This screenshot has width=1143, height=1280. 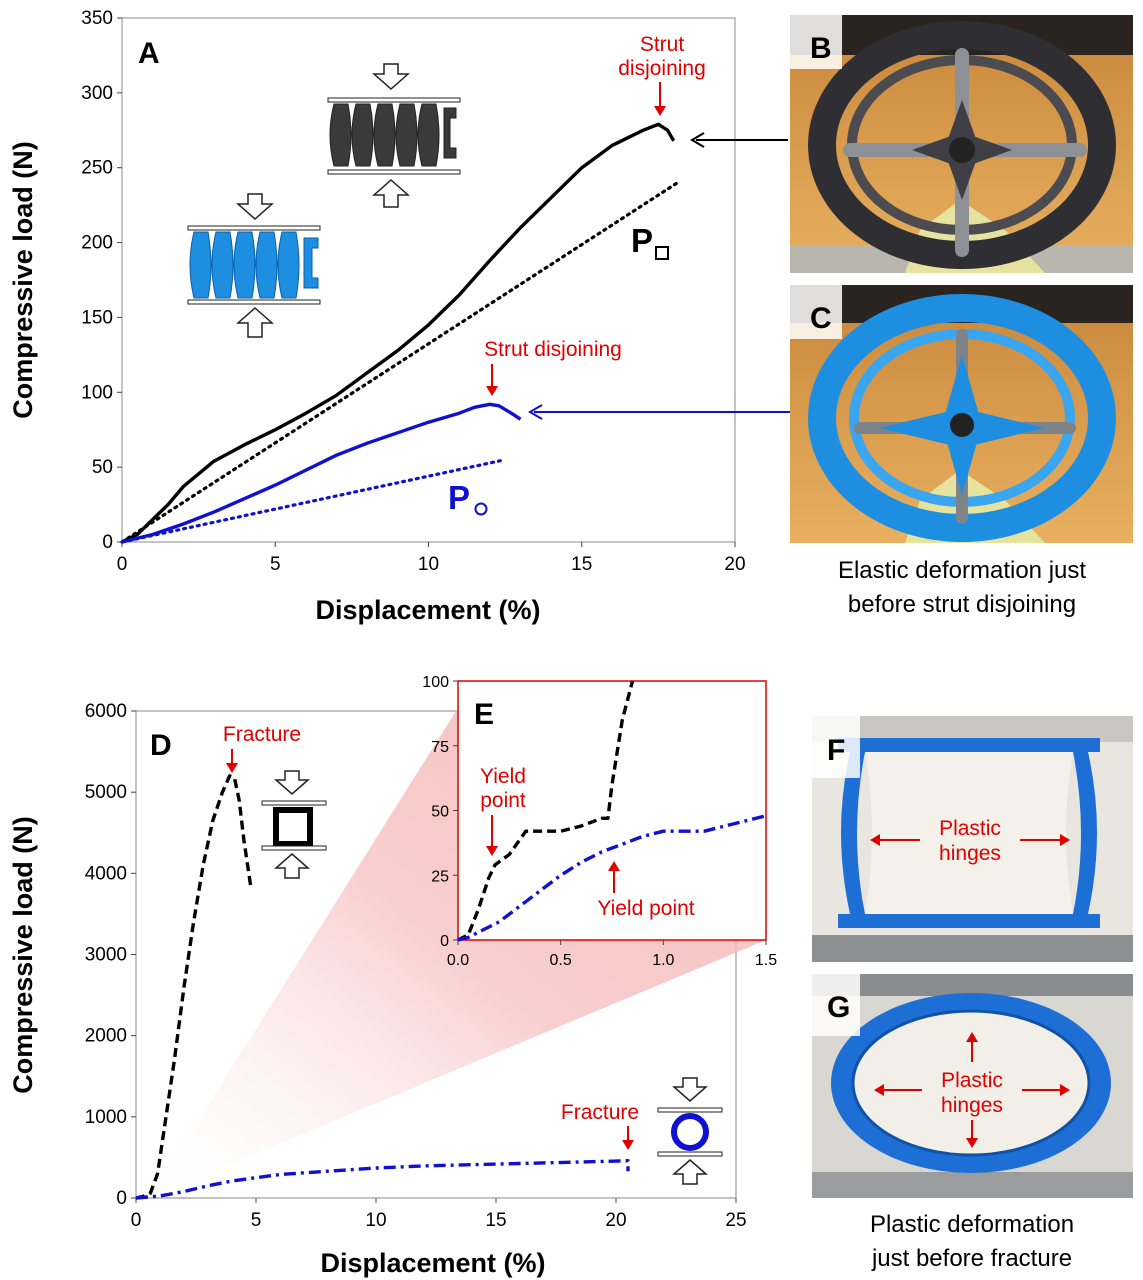 I want to click on square-tube-icon, so click(x=294, y=824).